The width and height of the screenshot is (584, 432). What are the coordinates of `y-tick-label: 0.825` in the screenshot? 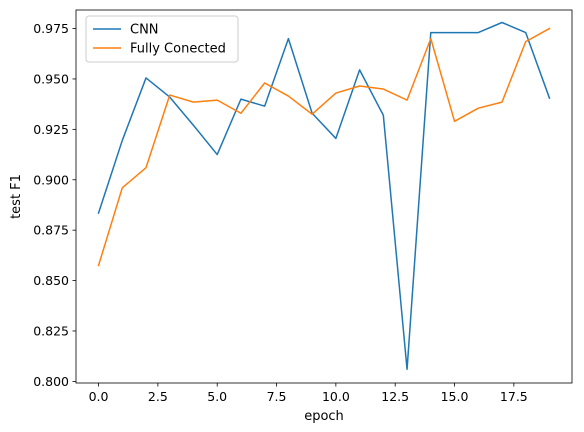 It's located at (51, 330).